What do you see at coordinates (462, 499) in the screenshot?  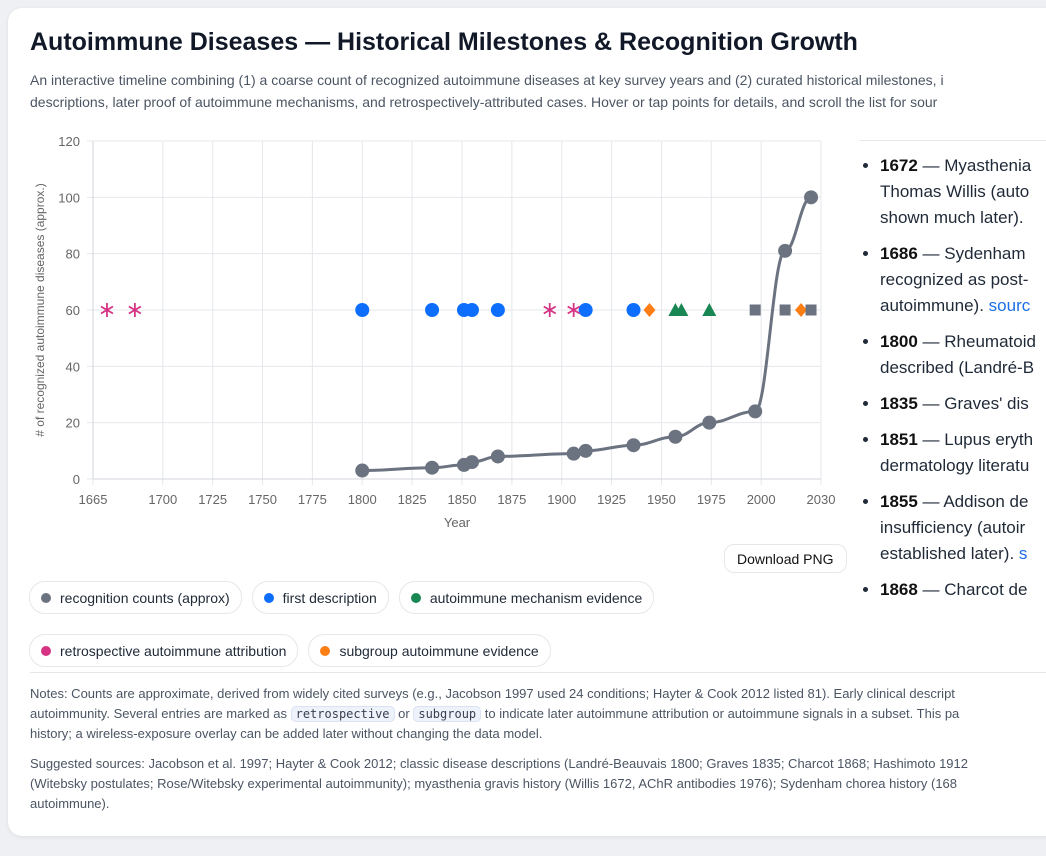 I see `x-tick-label: 1850` at bounding box center [462, 499].